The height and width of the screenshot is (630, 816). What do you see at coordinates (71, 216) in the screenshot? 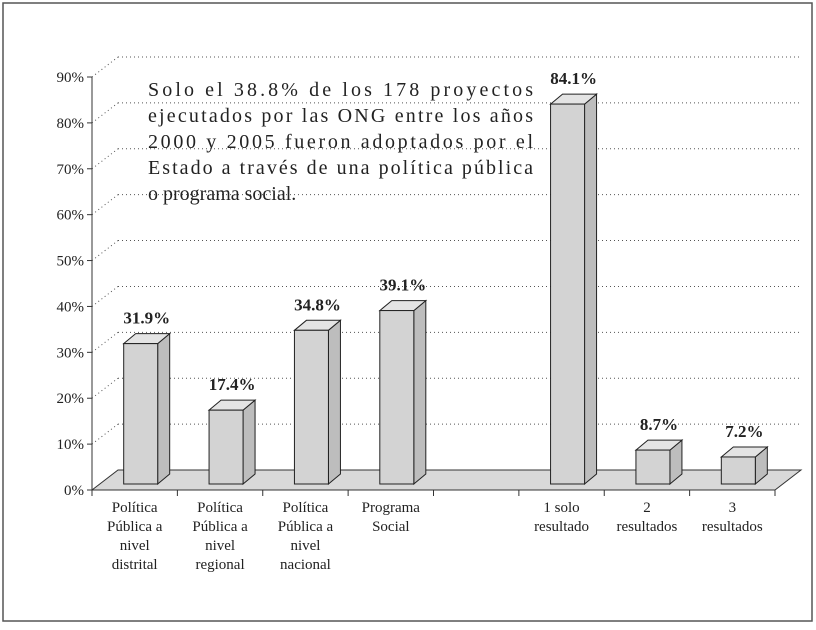
I see `y-tick-label: 60%` at bounding box center [71, 216].